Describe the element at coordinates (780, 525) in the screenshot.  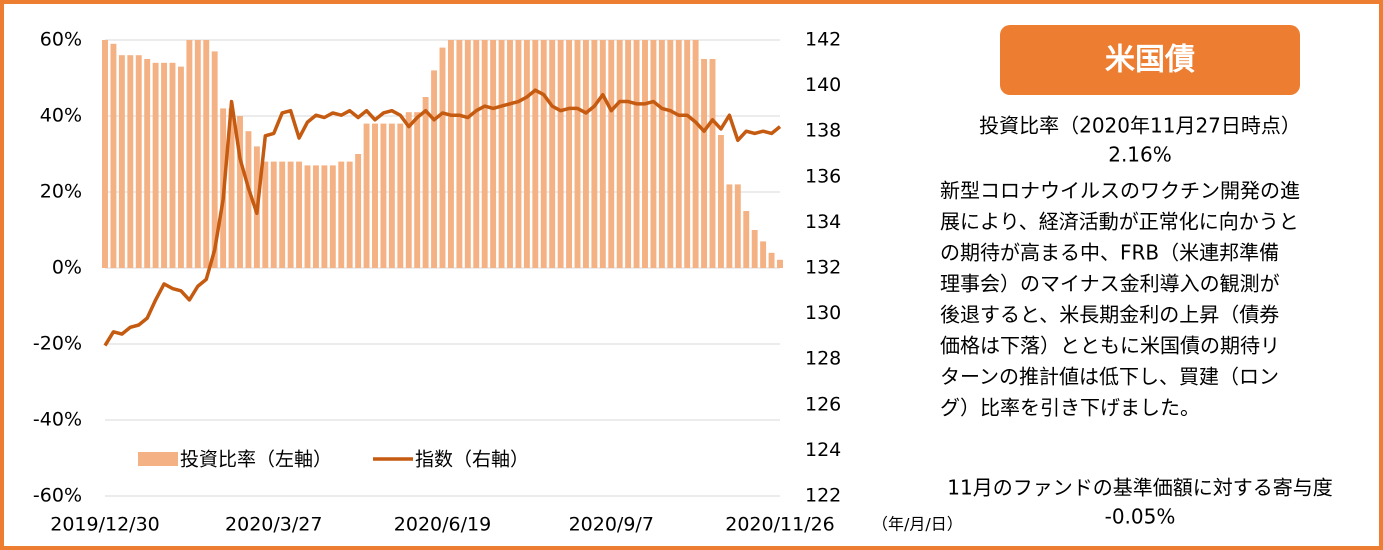
I see `x-tick-label: 2020/11/26` at that location.